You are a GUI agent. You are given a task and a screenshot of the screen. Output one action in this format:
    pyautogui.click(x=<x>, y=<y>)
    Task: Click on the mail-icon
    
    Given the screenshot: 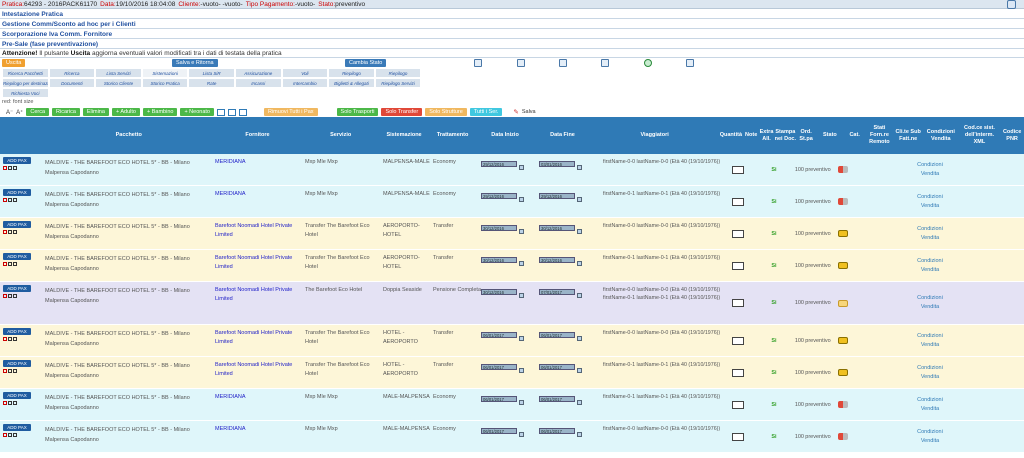 What is the action you would take?
    pyautogui.click(x=648, y=63)
    